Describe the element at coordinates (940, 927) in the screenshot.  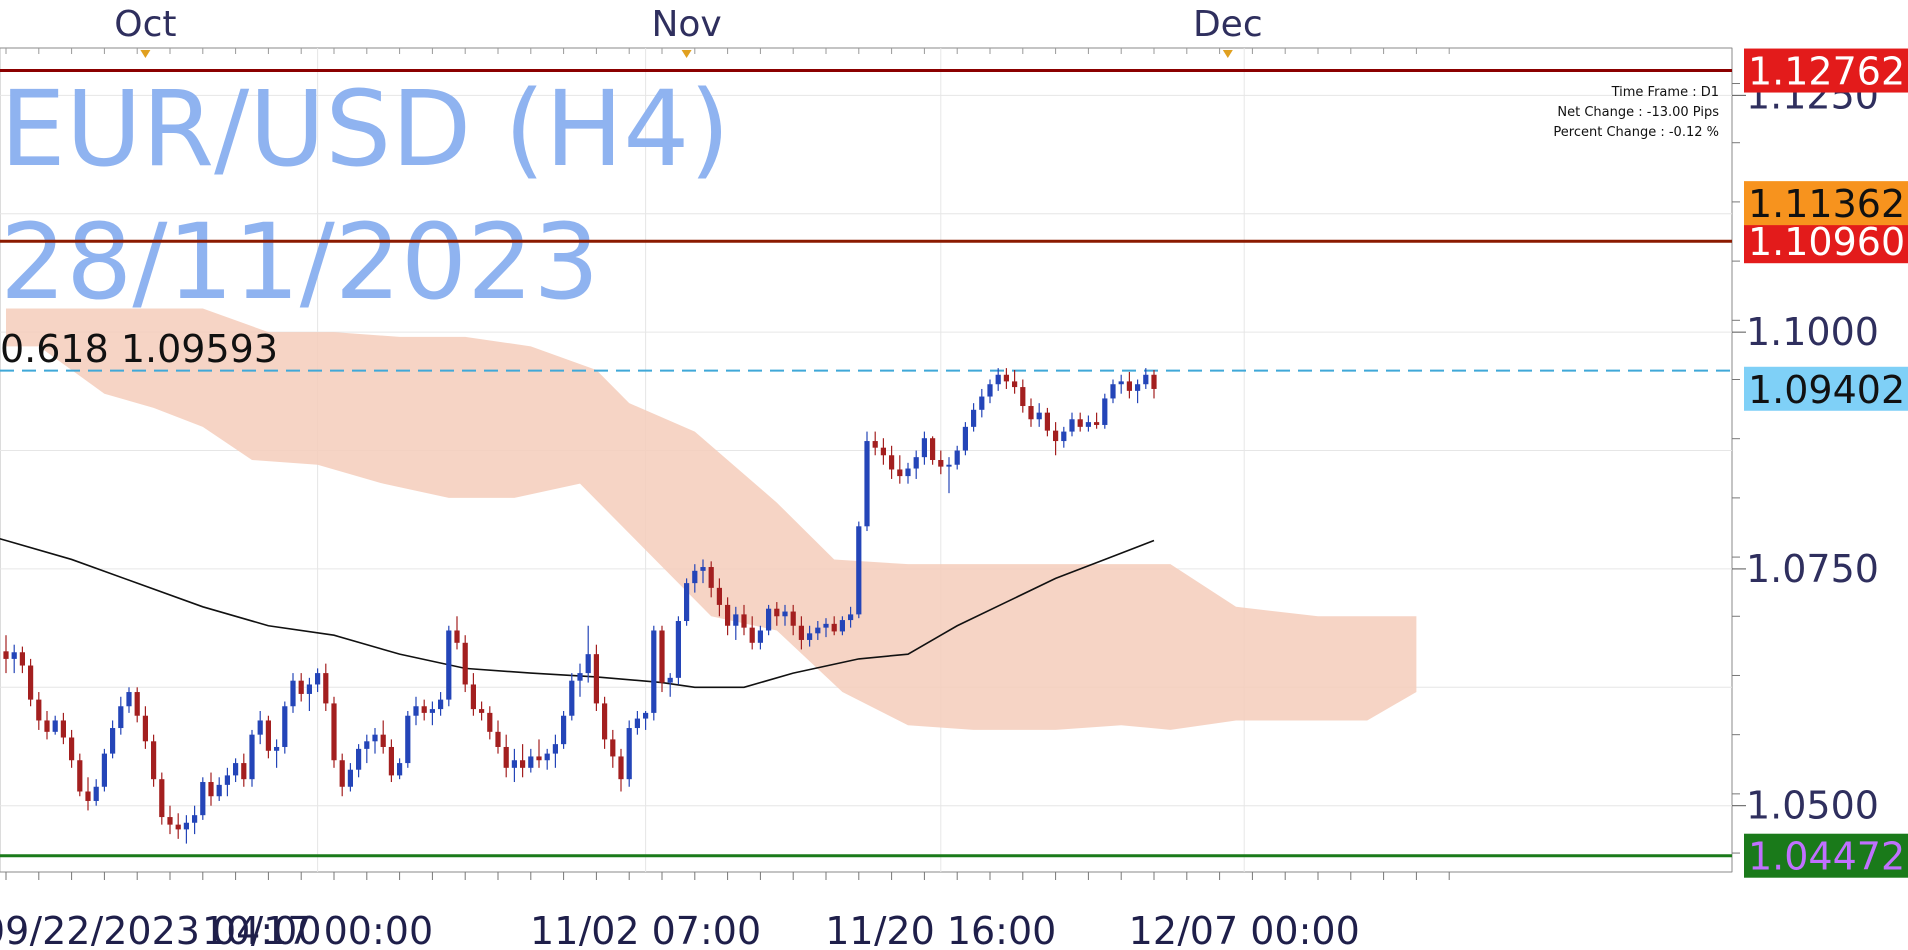
I see `x-tick-label: 11/20 16:00` at that location.